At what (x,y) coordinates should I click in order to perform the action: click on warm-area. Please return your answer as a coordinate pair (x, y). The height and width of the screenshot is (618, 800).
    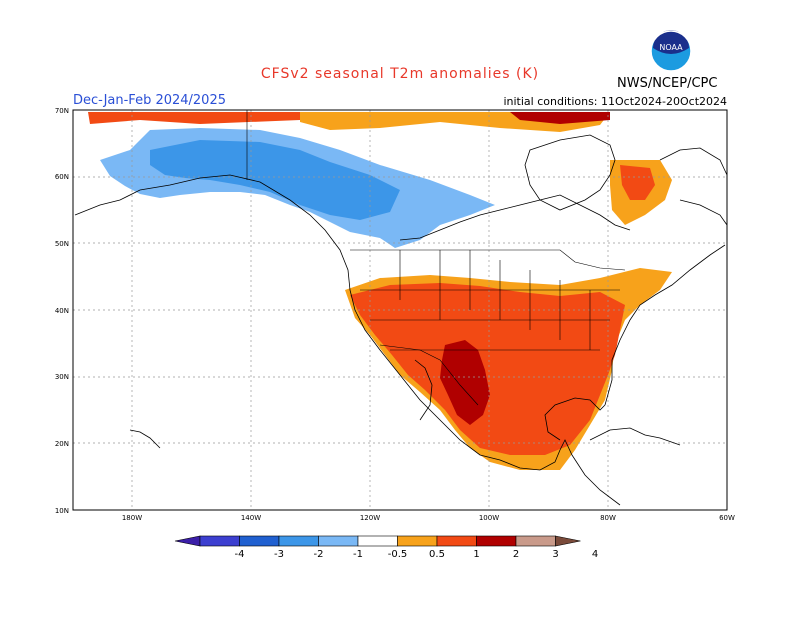
    Looking at the image, I should click on (487, 369).